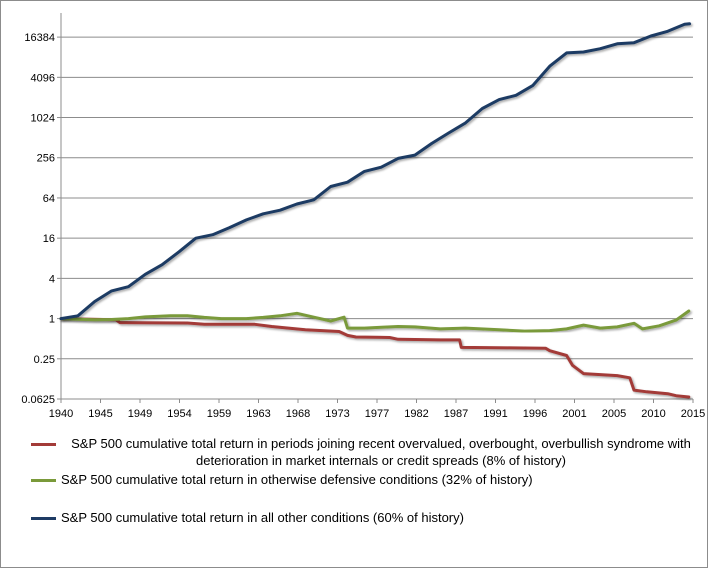 The image size is (708, 568). I want to click on y-tick-label: 0.25, so click(44, 360).